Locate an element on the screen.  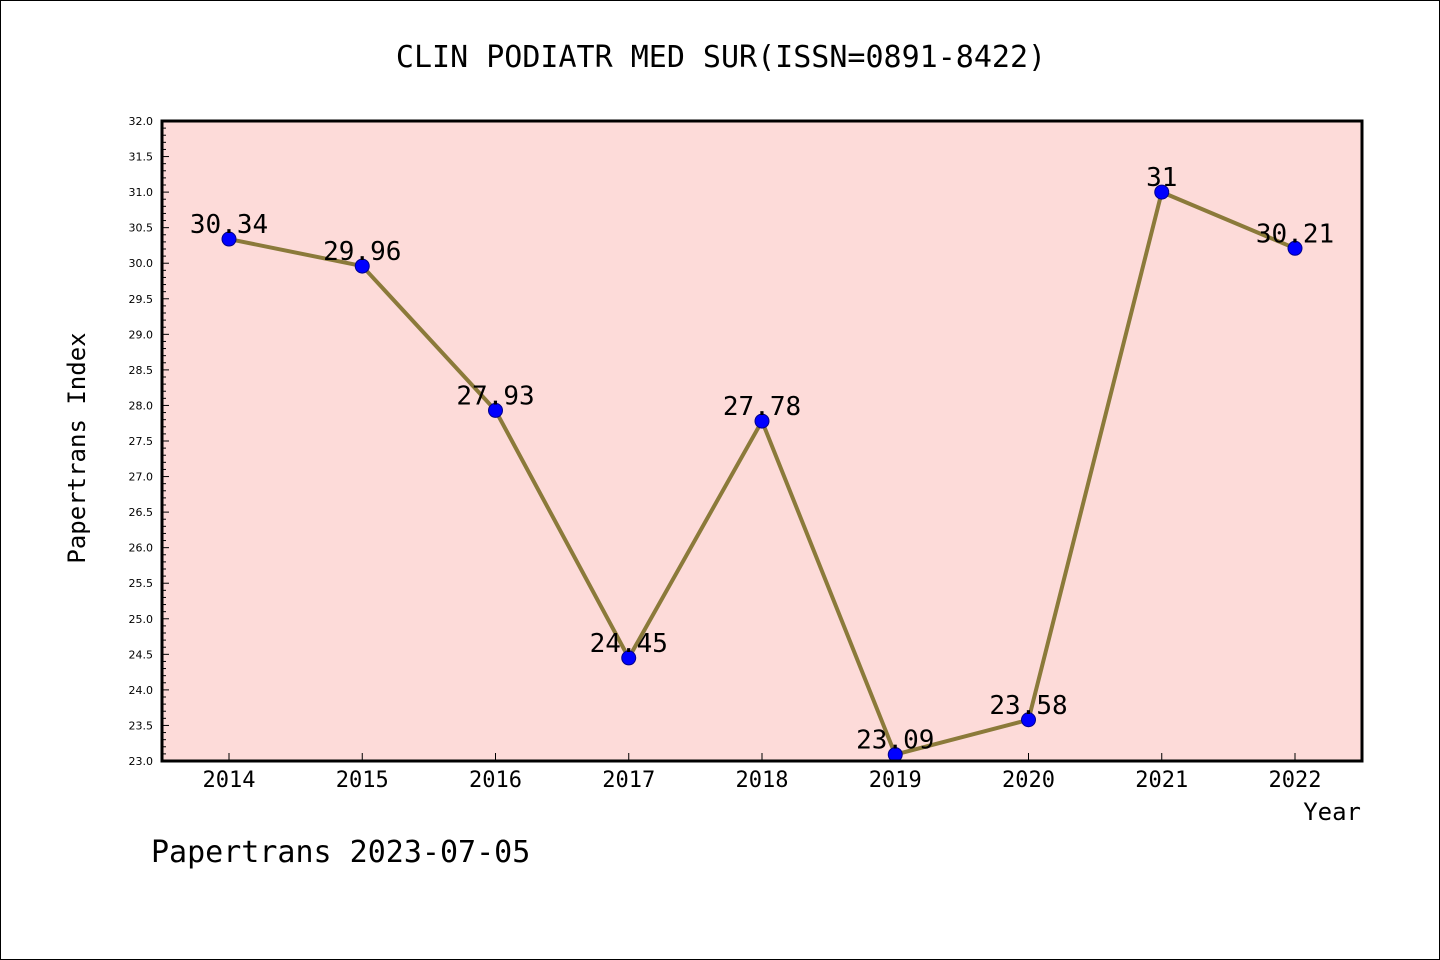
x-tick-label: 2020 is located at coordinates (1028, 780).